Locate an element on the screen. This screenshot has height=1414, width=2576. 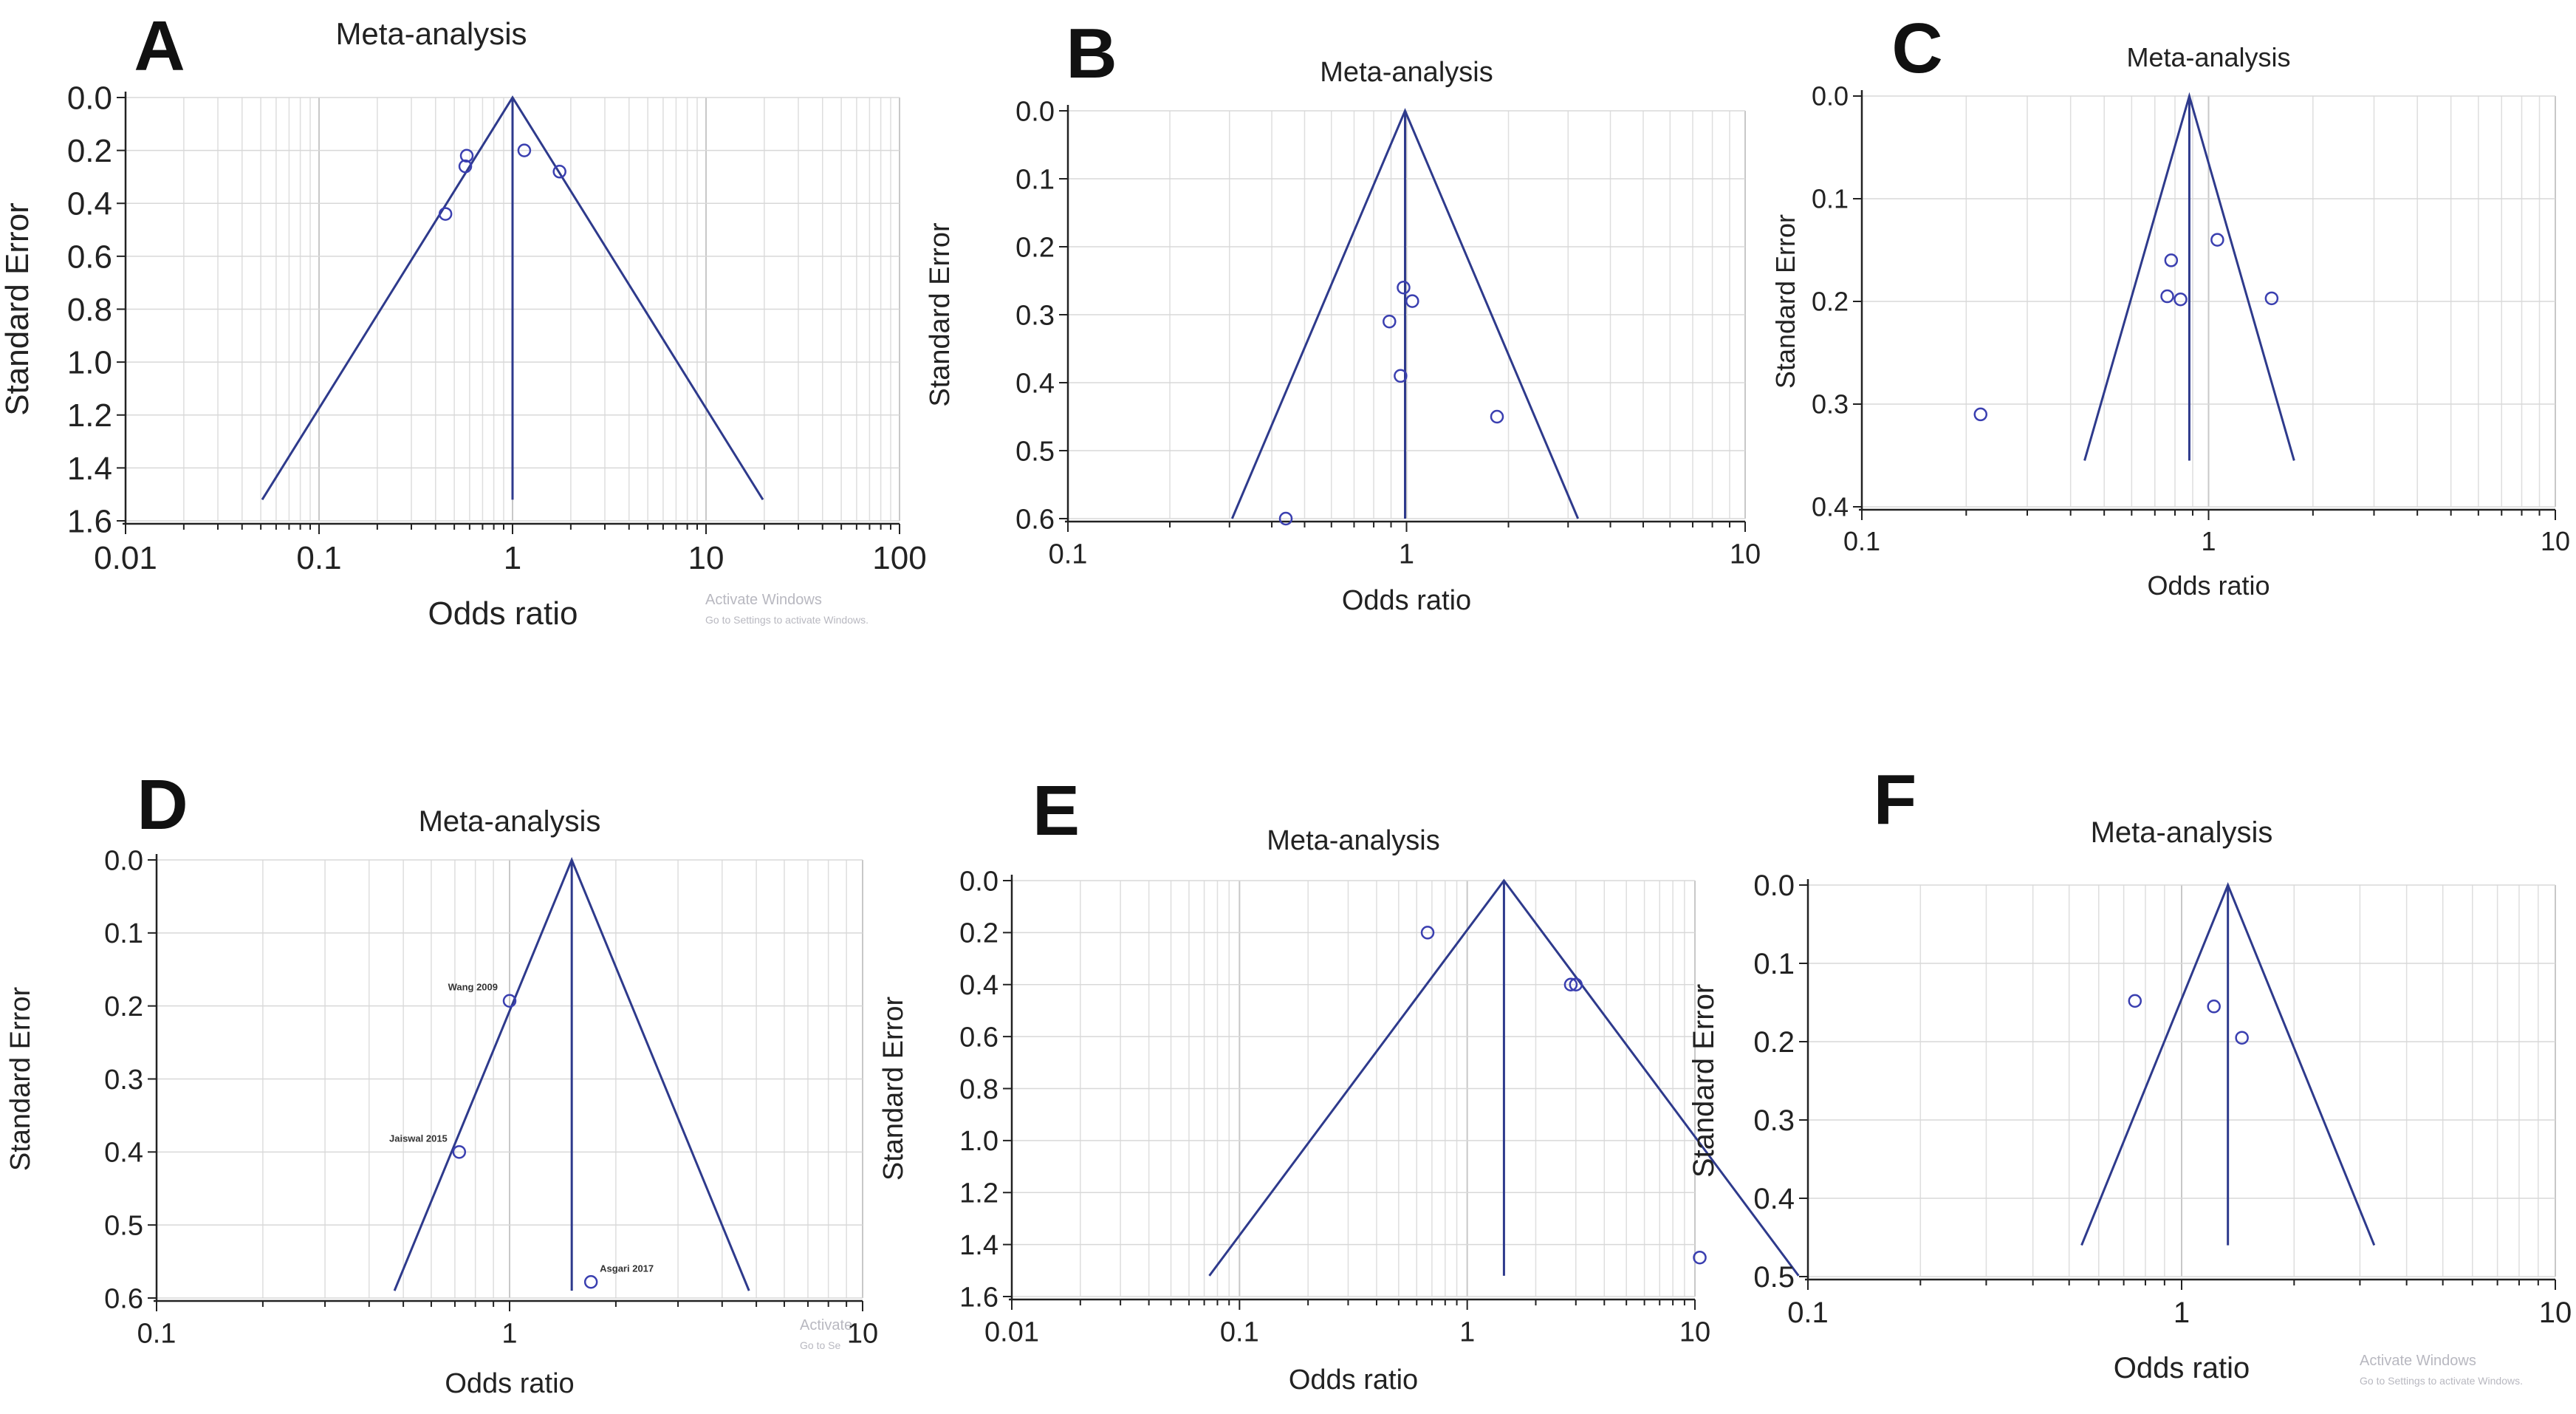
study-point-label: Wang 2009 is located at coordinates (473, 987).